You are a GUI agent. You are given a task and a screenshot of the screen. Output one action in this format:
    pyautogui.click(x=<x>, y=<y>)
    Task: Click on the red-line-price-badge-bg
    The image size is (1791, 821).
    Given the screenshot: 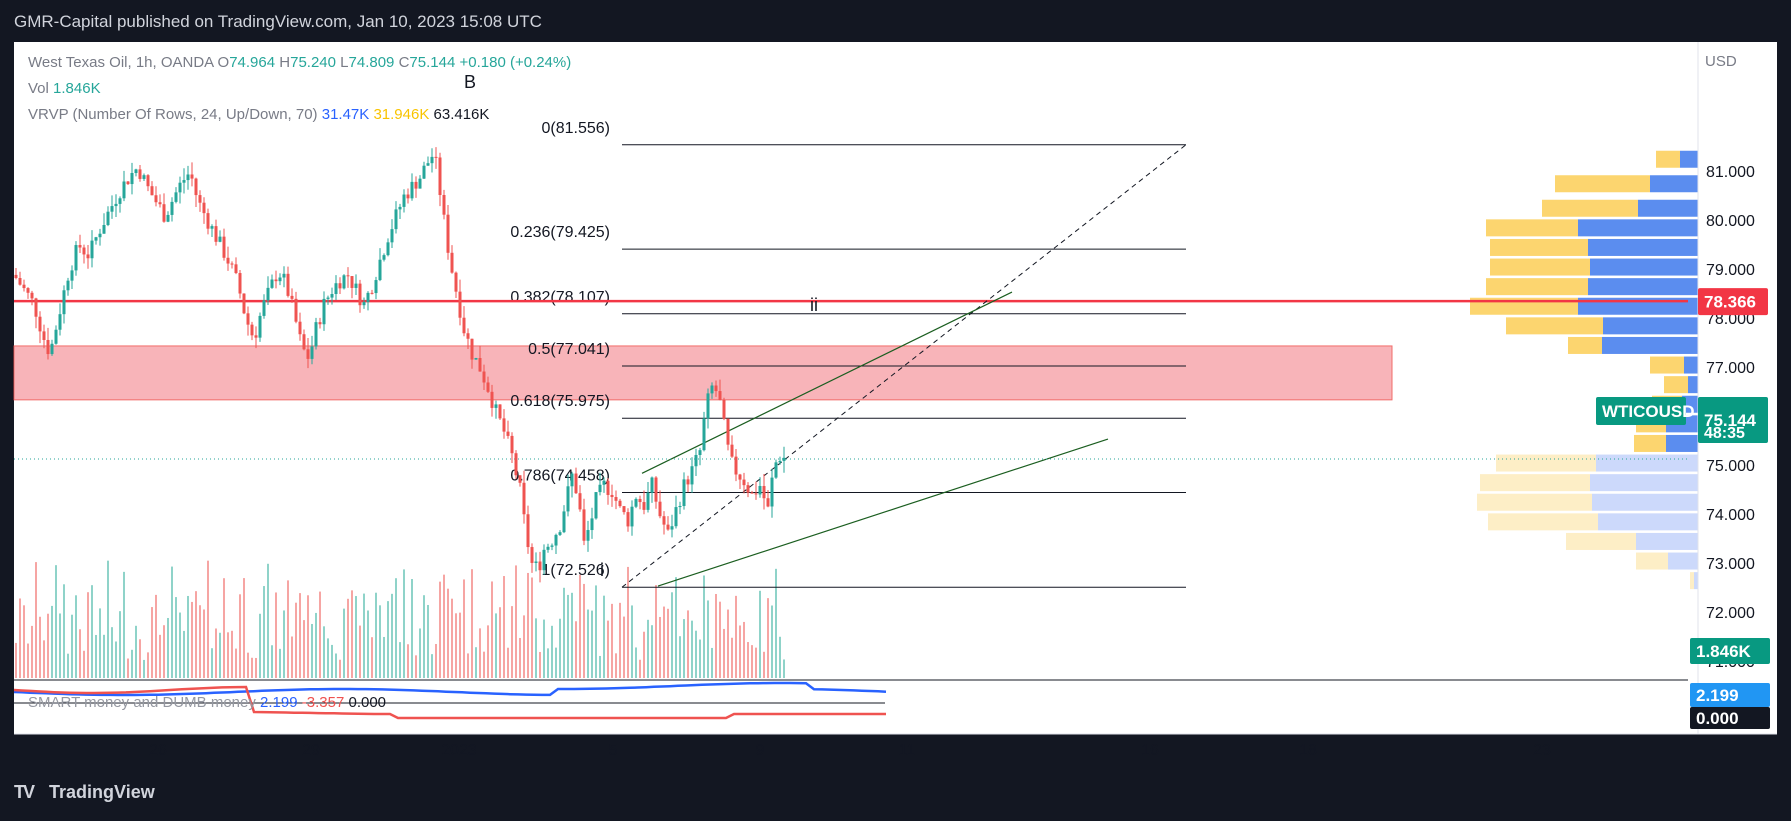 What is the action you would take?
    pyautogui.click(x=1733, y=302)
    